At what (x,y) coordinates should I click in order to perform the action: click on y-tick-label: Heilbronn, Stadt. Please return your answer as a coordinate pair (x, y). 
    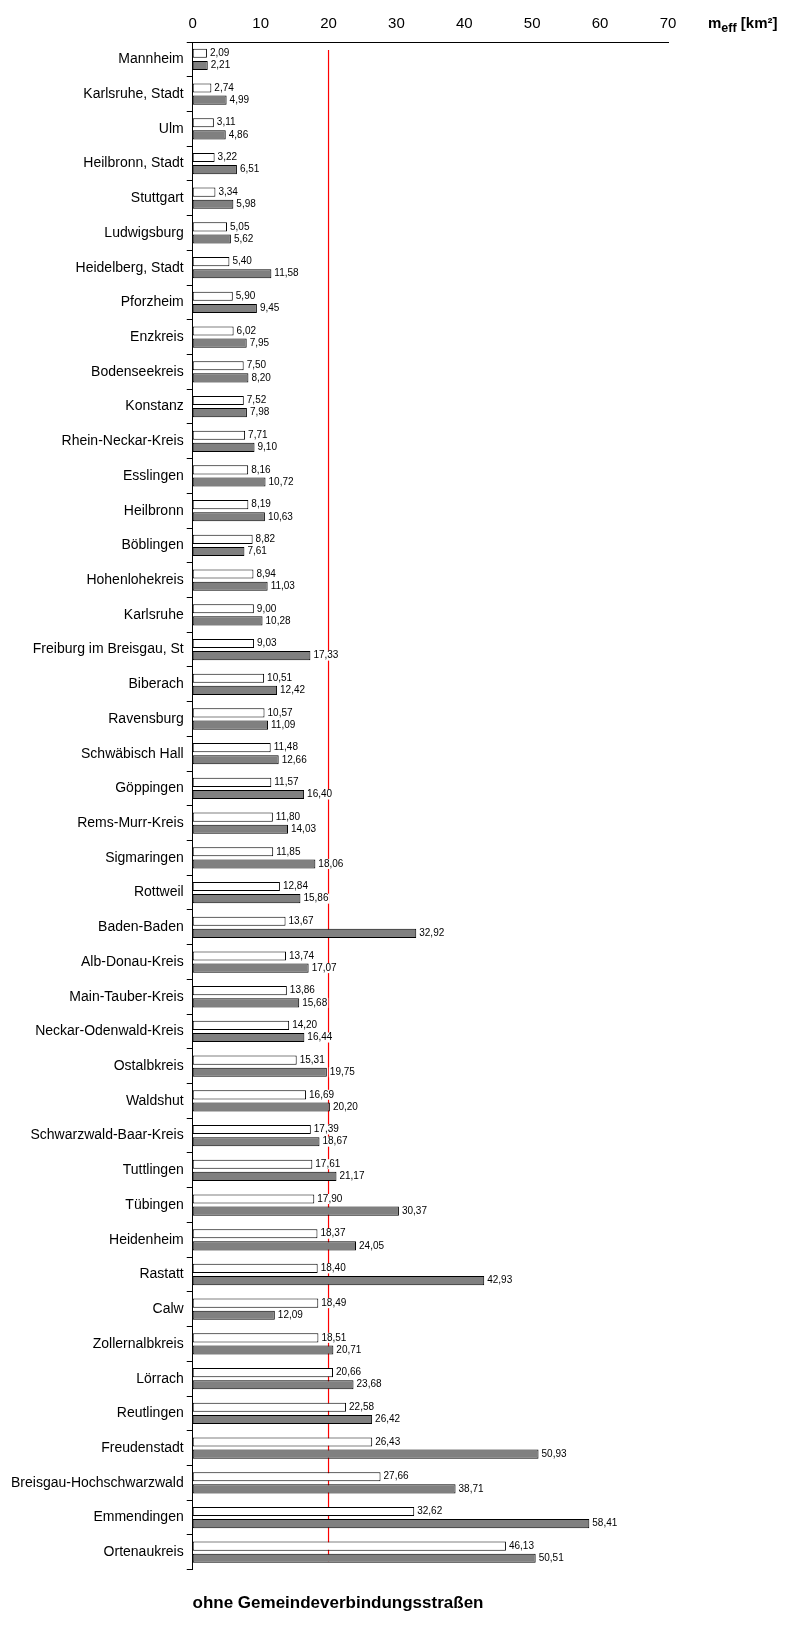
    Looking at the image, I should click on (133, 162).